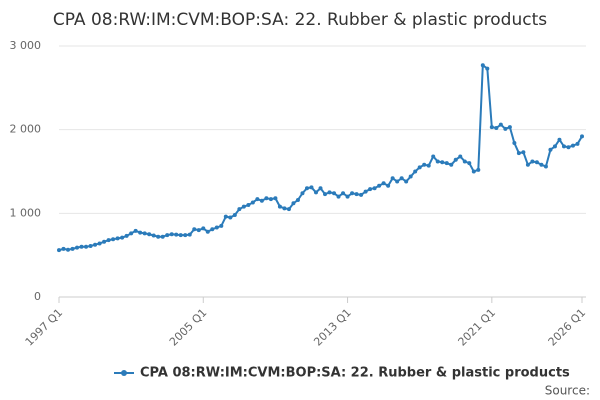  I want to click on x-tick-label: 1997 Q1, so click(44, 327).